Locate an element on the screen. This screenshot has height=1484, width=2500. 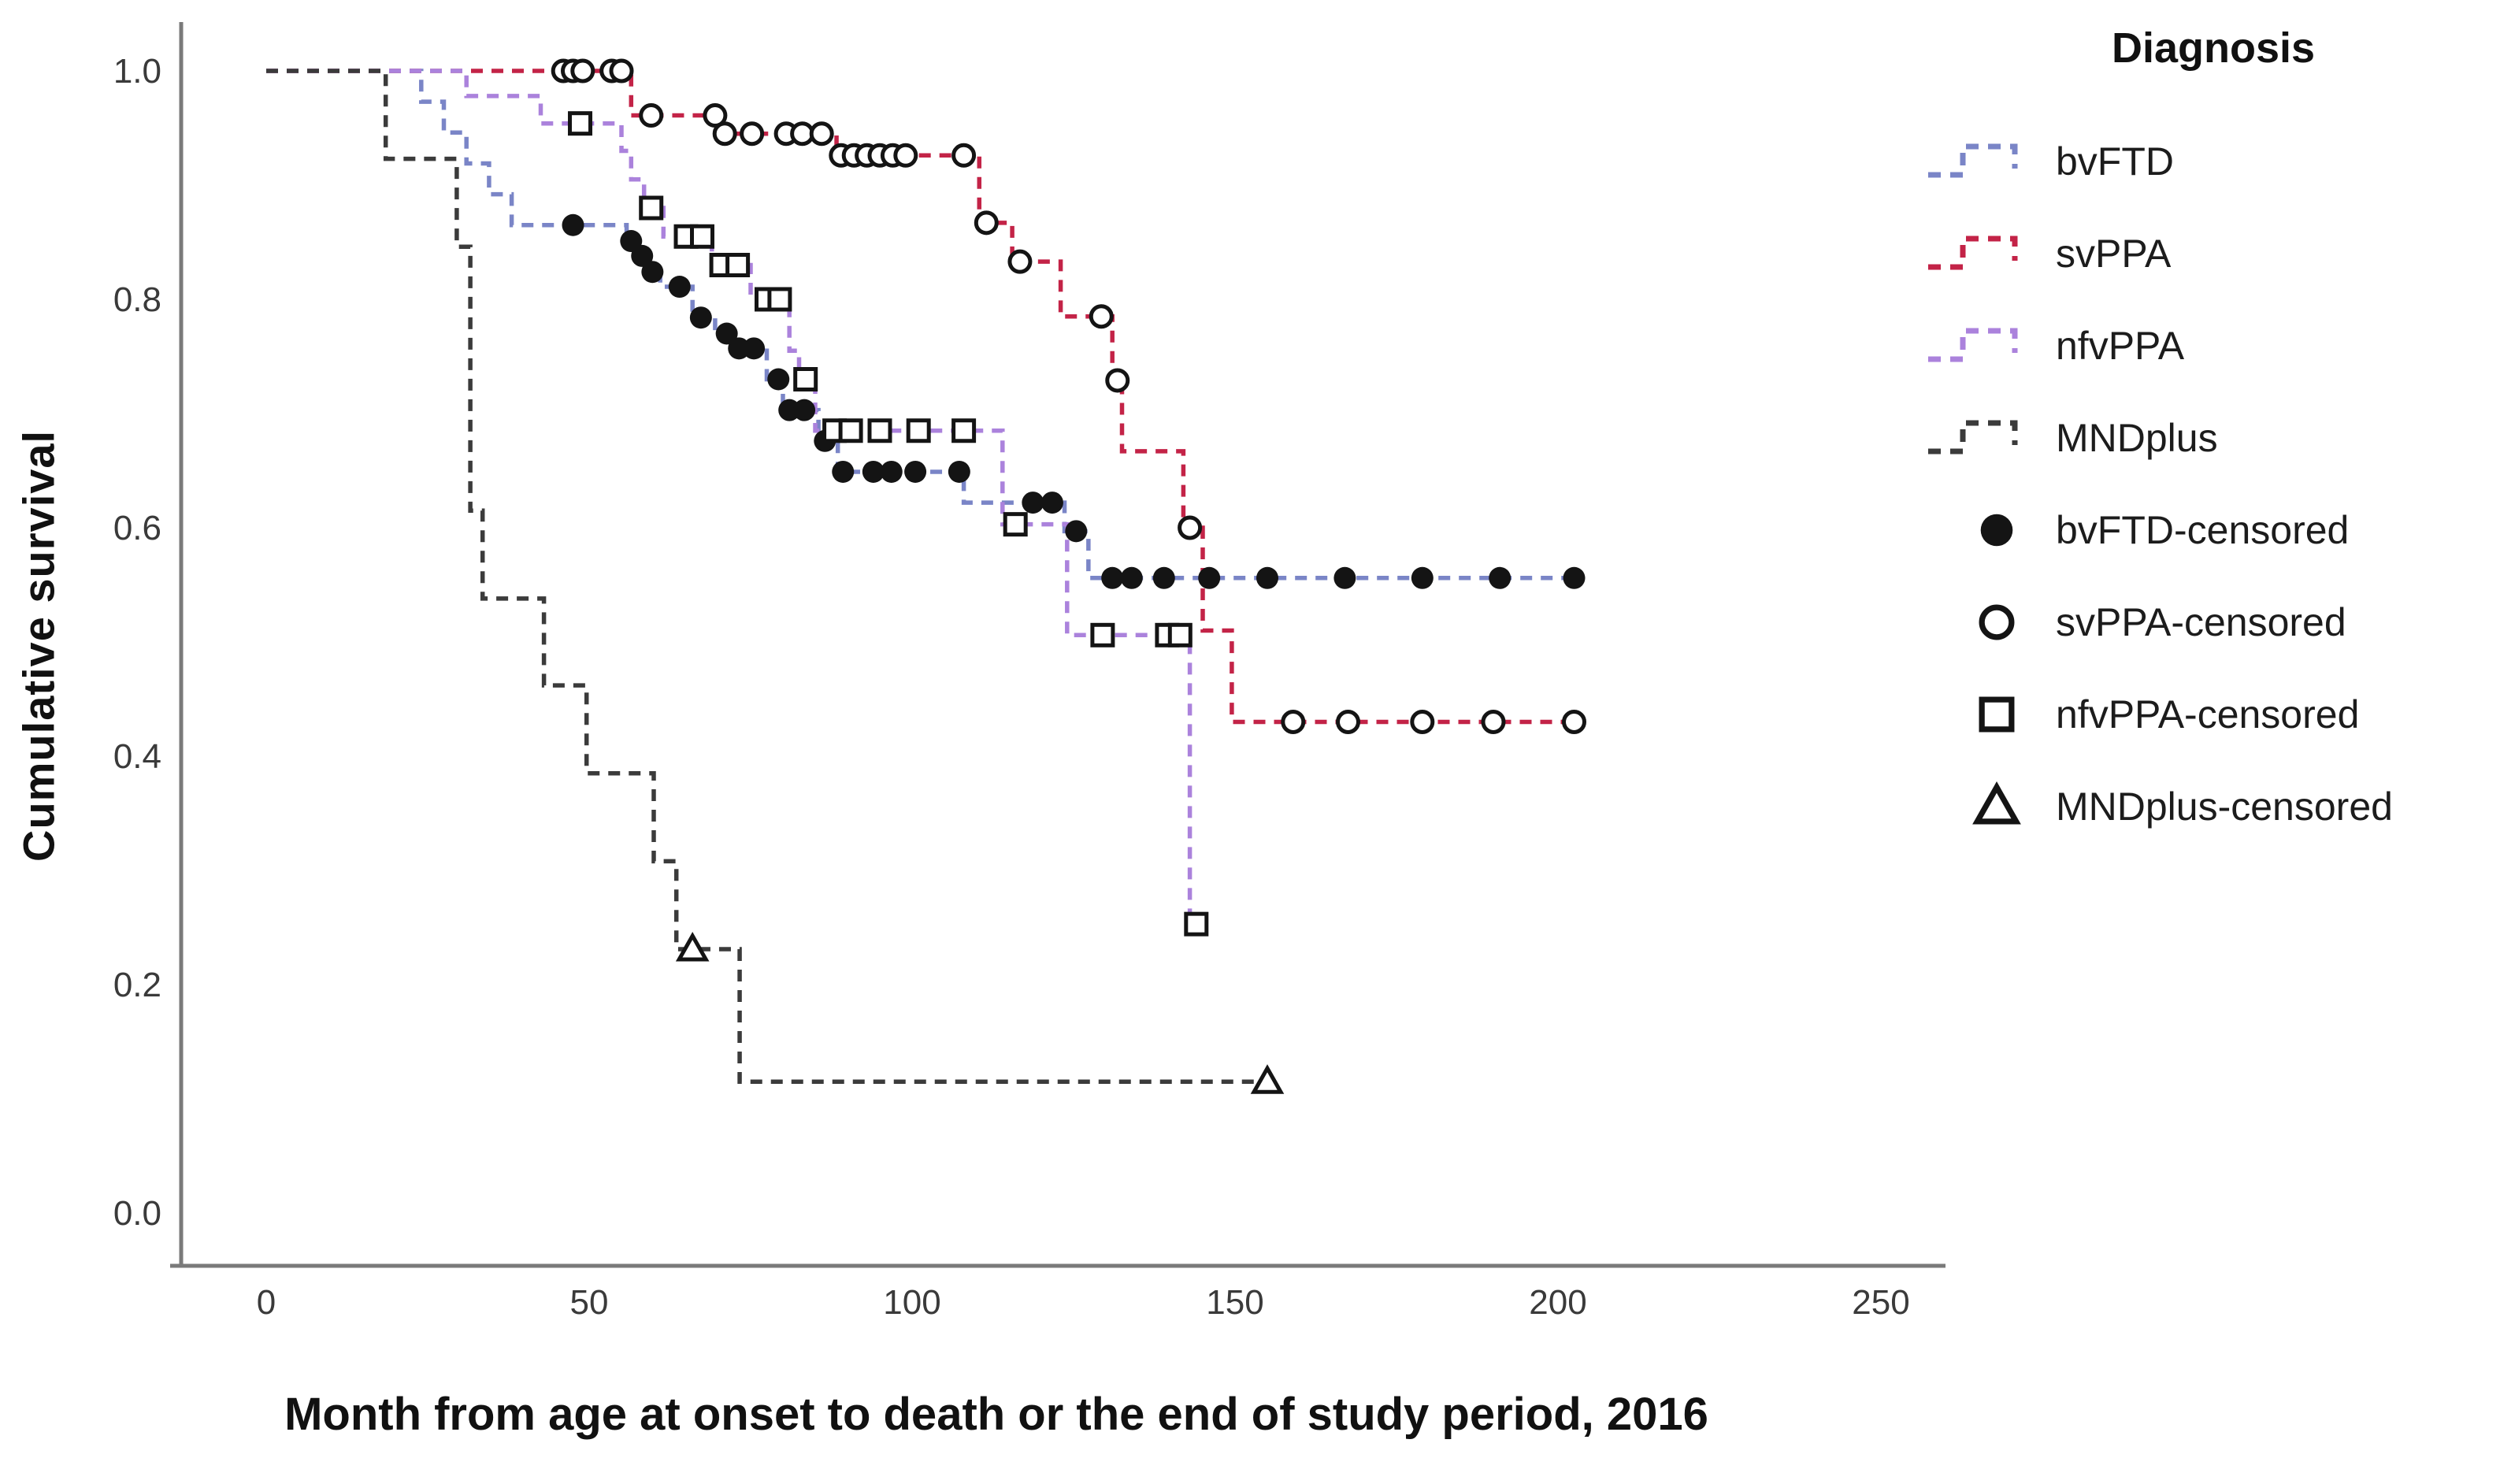
x-tick-50: 50 is located at coordinates (589, 1302).